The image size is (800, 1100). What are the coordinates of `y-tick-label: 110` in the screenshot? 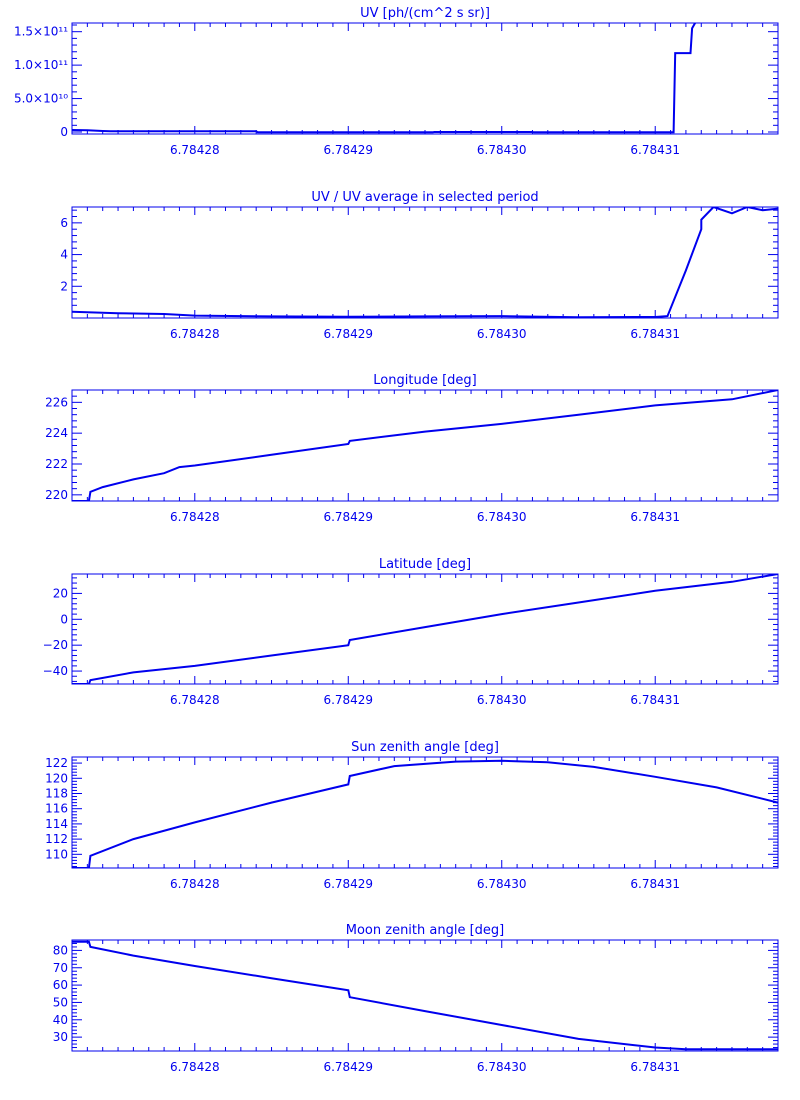 It's located at (56, 854).